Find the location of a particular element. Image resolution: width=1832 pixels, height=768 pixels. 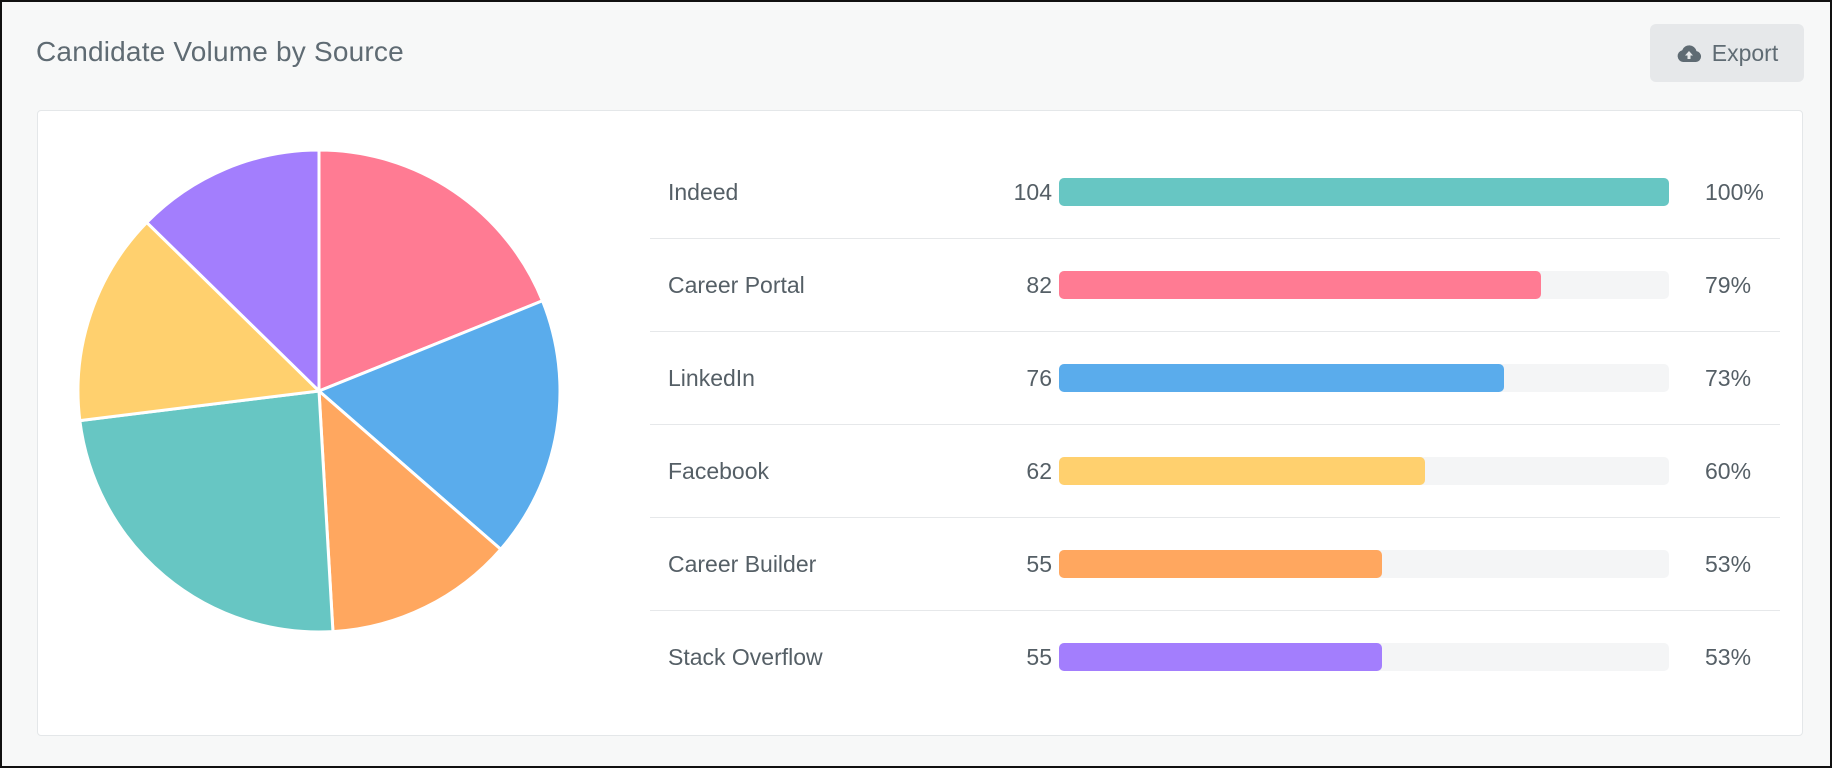

source-percent: 79% is located at coordinates (1728, 285).